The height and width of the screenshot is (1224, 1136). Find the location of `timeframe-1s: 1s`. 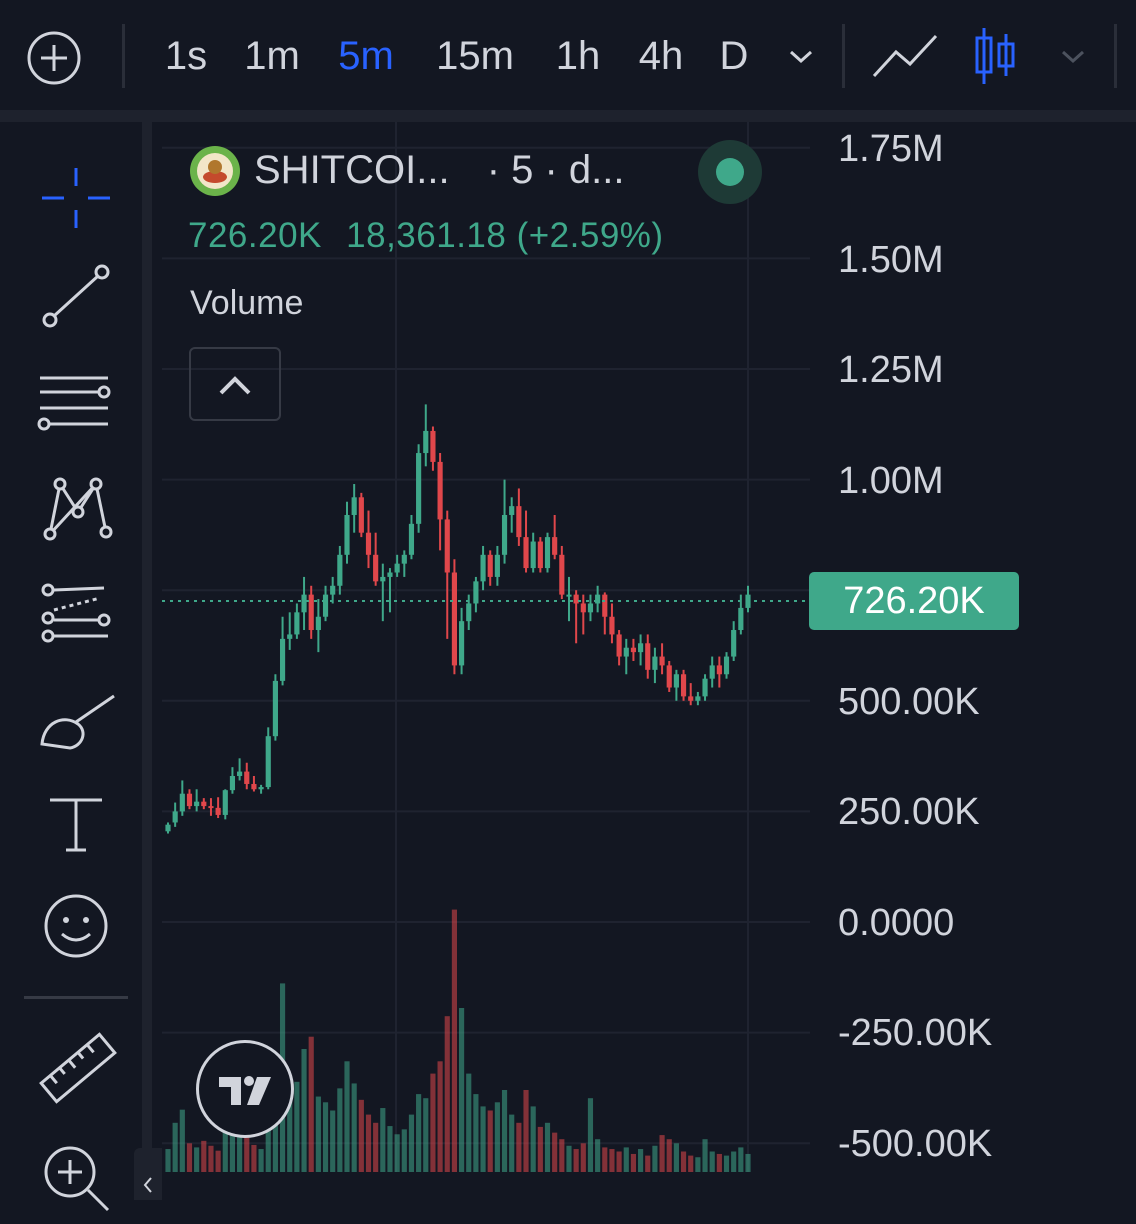

timeframe-1s: 1s is located at coordinates (186, 56).